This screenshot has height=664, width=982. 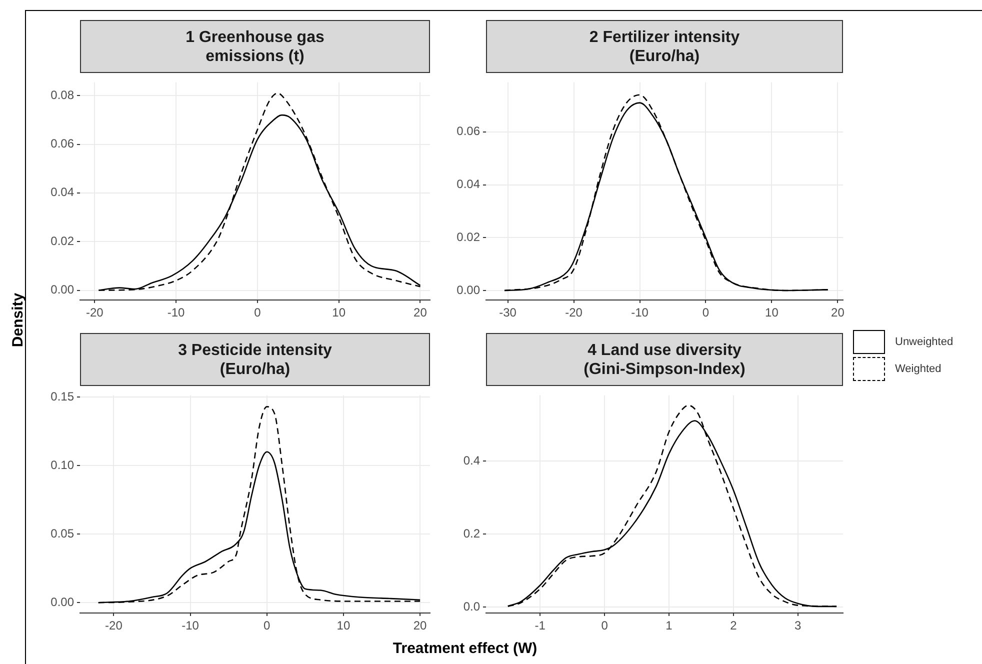 What do you see at coordinates (664, 47) in the screenshot?
I see `chart-title: 2 Fertilizer intensity (Euro/ha)` at bounding box center [664, 47].